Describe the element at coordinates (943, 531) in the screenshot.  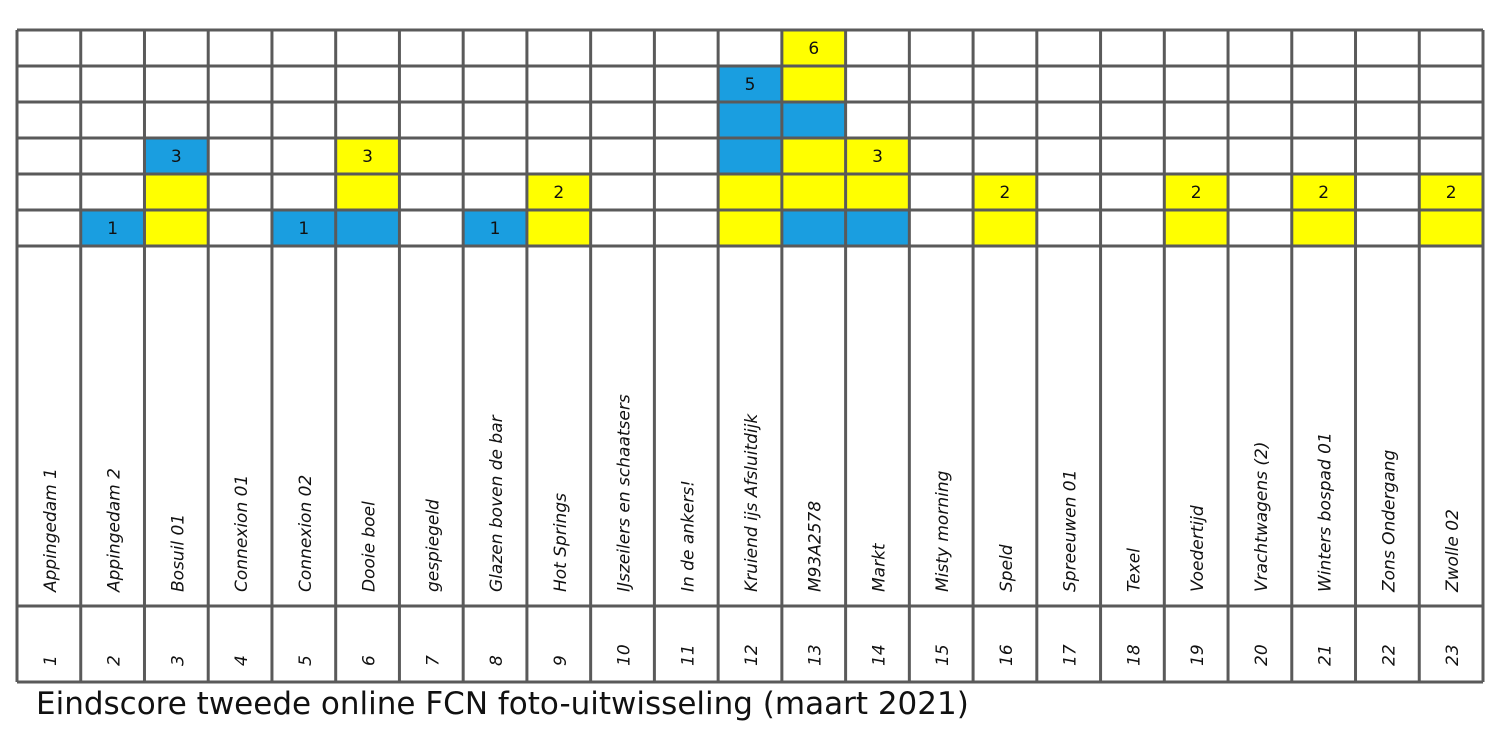
I see `photo-label-15: Misty morning` at that location.